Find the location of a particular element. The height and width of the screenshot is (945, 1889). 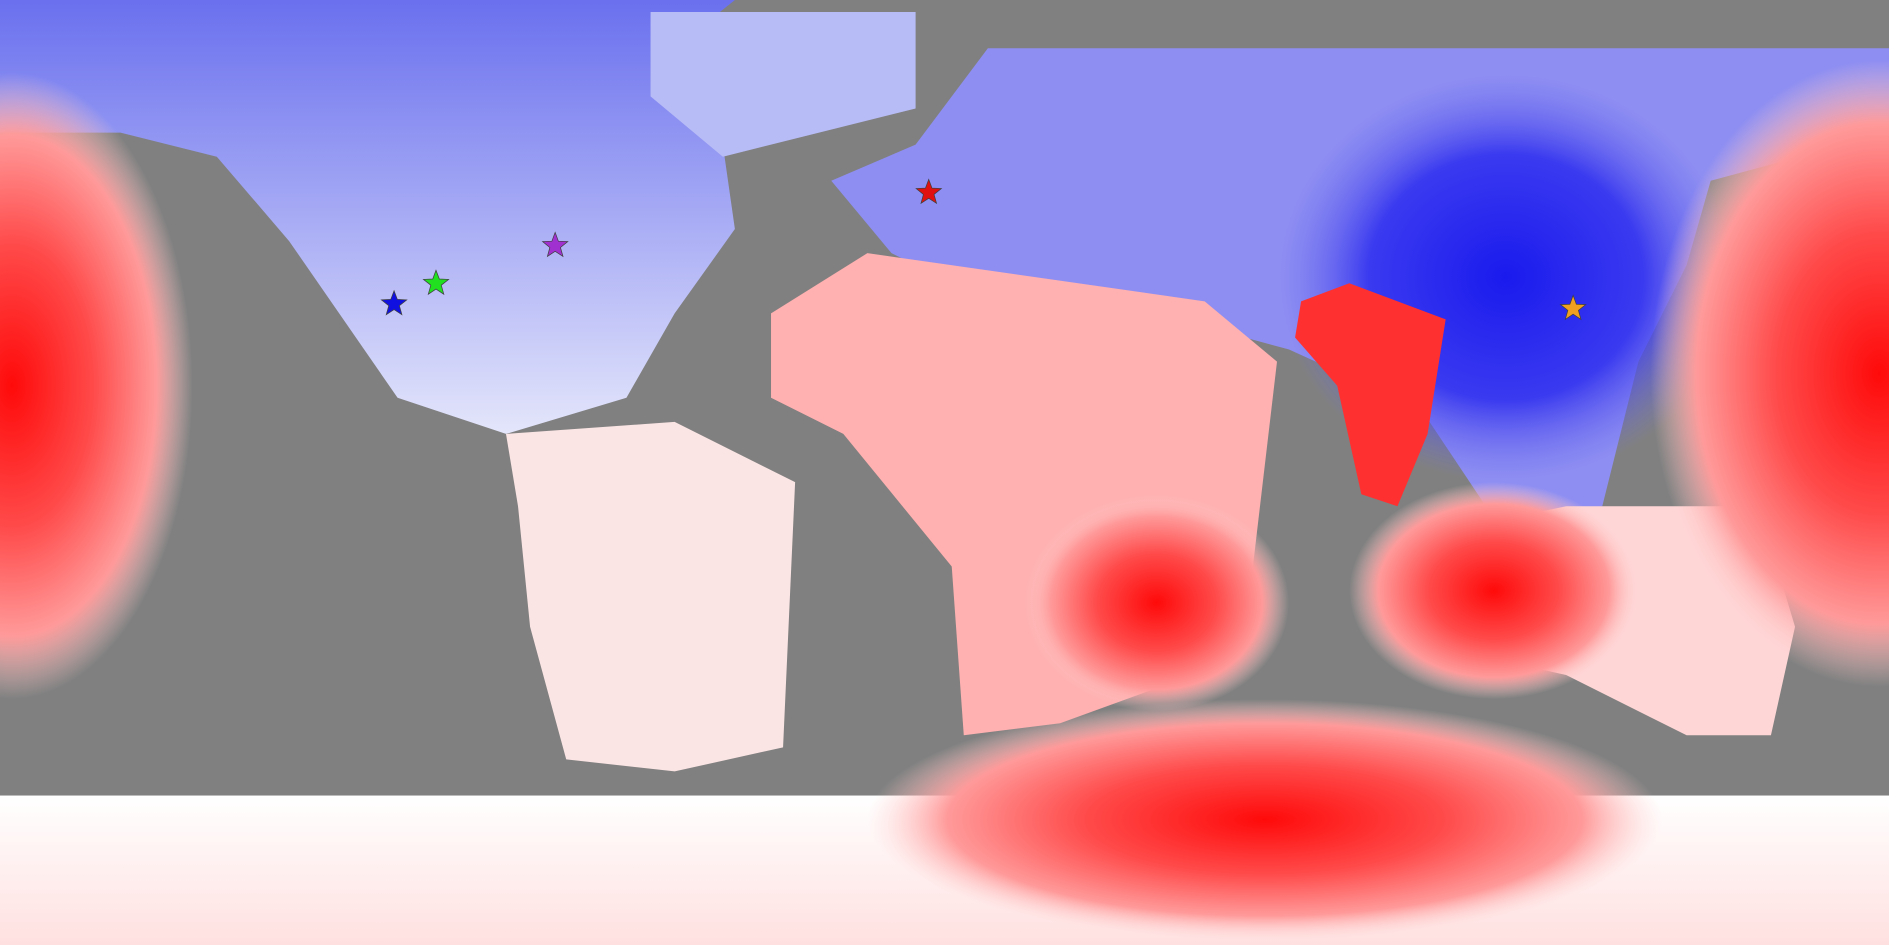

antarctic-anomaly is located at coordinates (1265, 820).